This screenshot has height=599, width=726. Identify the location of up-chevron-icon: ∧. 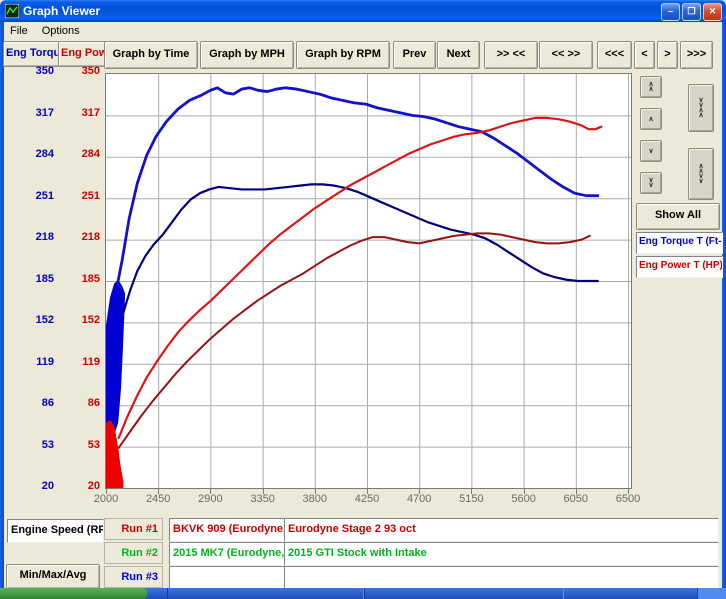
(651, 119).